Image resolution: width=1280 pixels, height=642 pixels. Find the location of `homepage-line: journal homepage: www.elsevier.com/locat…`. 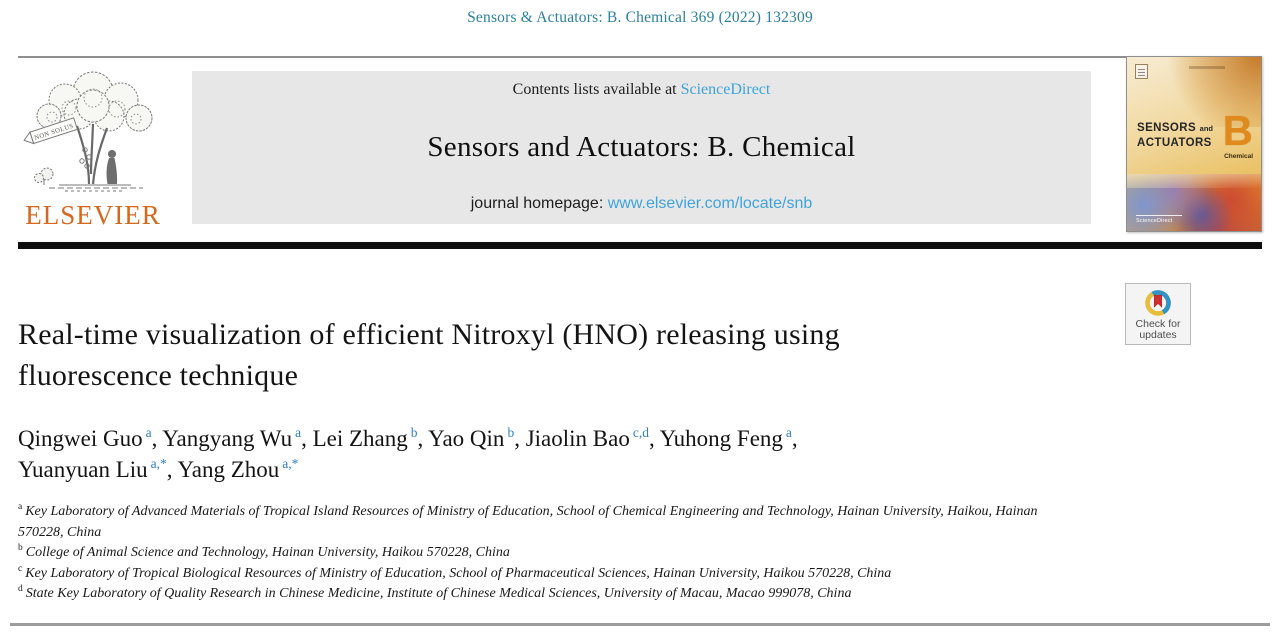

homepage-line: journal homepage: www.elsevier.com/locat… is located at coordinates (642, 204).